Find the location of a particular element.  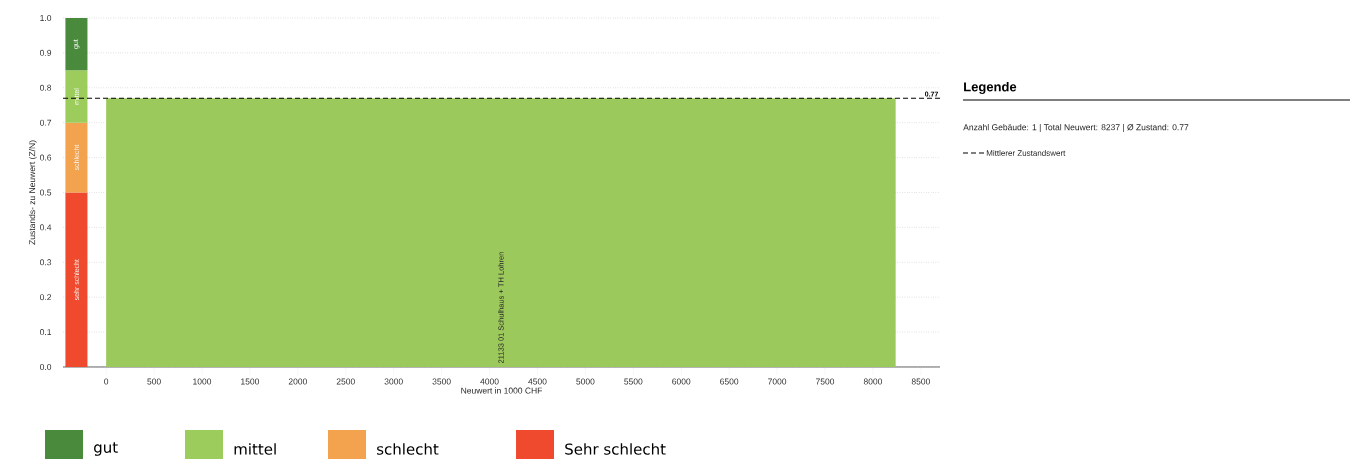

x-tick-label: 0 is located at coordinates (106, 381).